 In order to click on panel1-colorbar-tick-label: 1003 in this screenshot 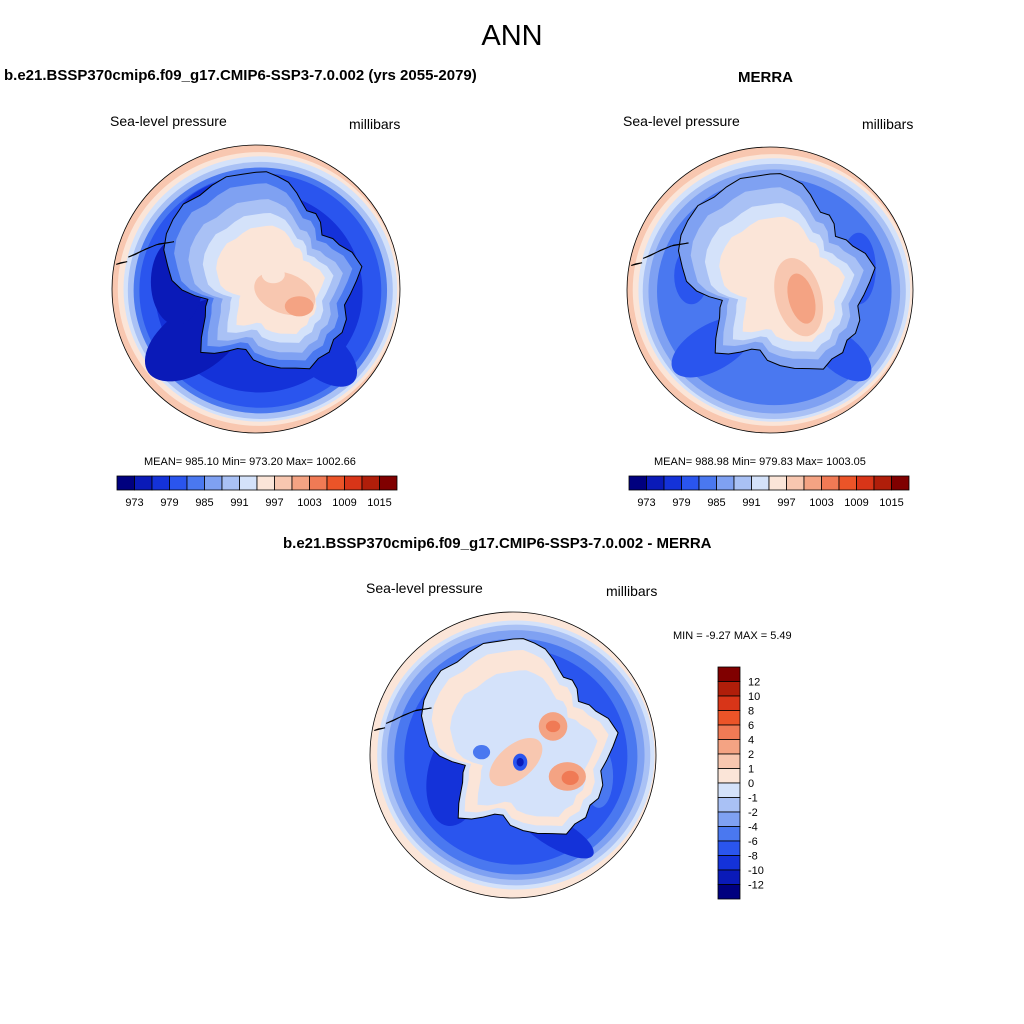, I will do `click(309, 503)`.